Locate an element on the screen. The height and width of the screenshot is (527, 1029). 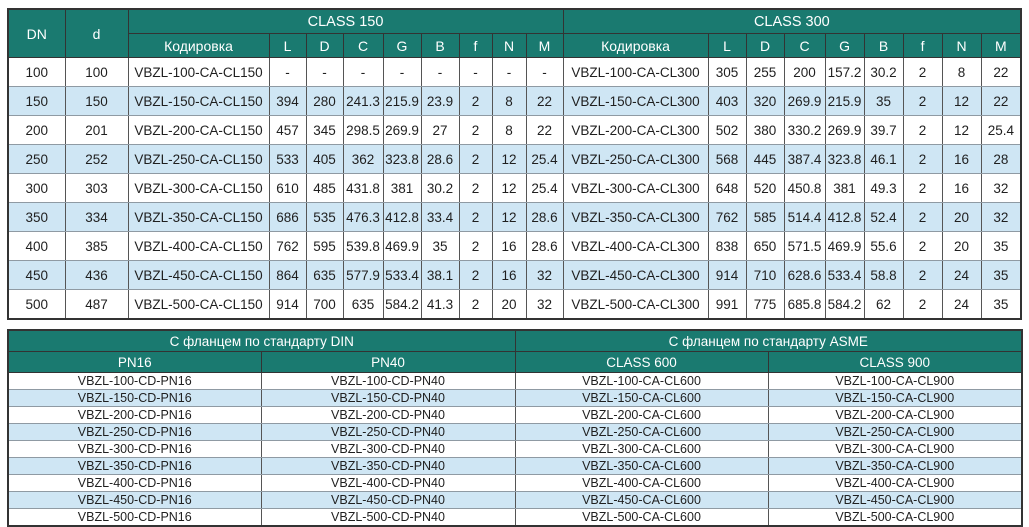
dim-value-cell: 838 is located at coordinates (727, 246).